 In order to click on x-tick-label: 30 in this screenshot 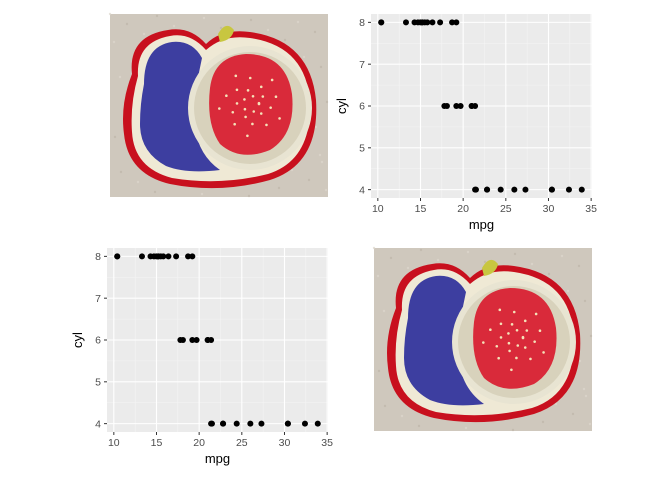, I will do `click(285, 443)`.